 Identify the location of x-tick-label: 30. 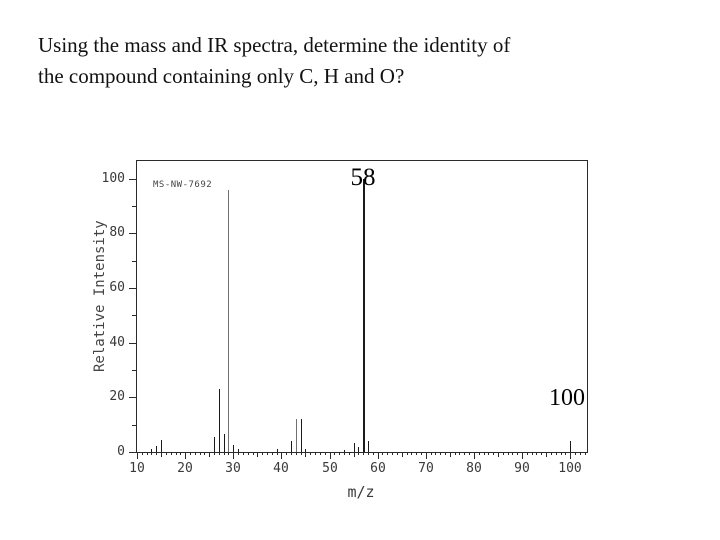
(233, 468).